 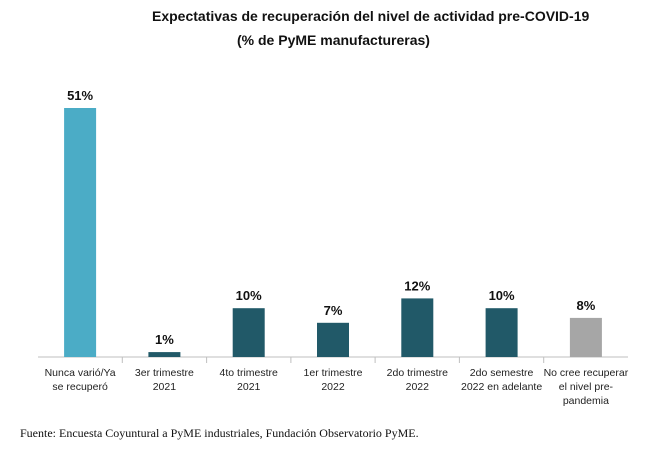 What do you see at coordinates (164, 339) in the screenshot?
I see `data-label-2: 1%` at bounding box center [164, 339].